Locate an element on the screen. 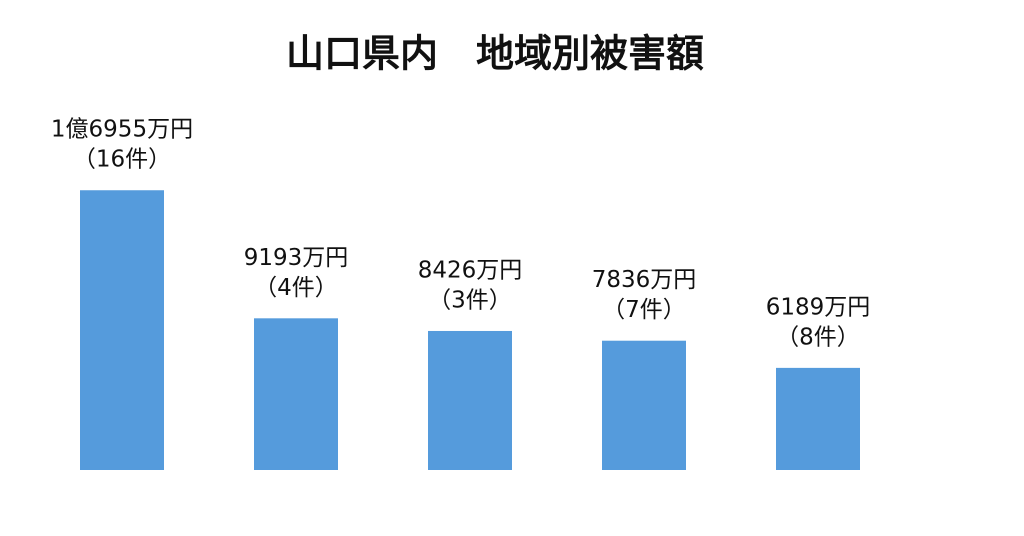 This screenshot has width=1024, height=536. value-label: 6189万円 is located at coordinates (818, 307).